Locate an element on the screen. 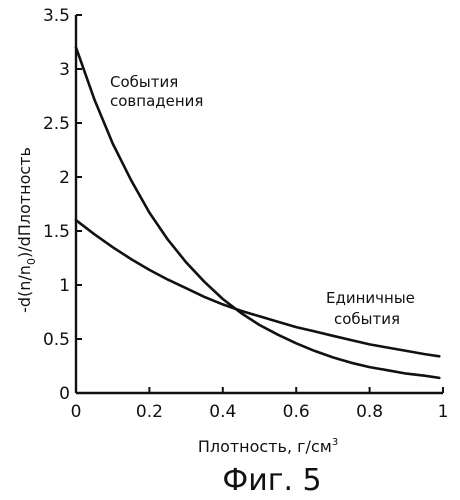  x-tick-label: 0.6 is located at coordinates (296, 412).